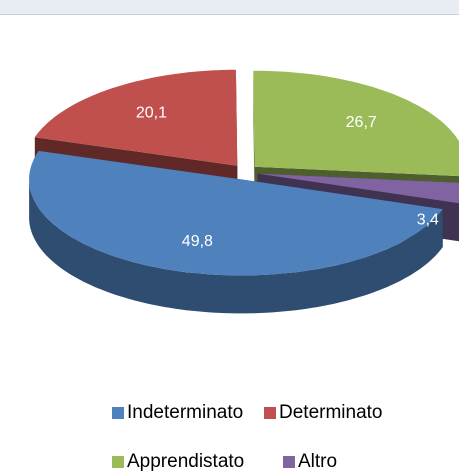 The image size is (459, 471). I want to click on slice-wall, so click(254, 137).